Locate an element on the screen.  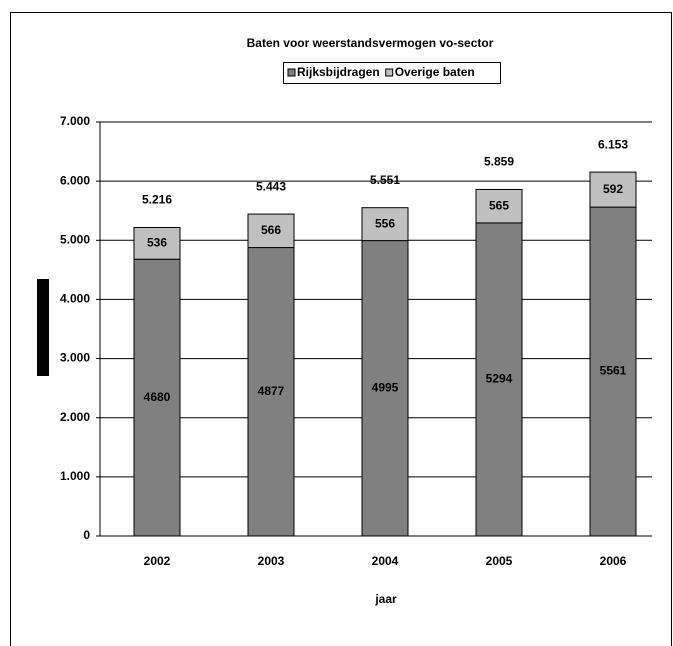
x-tick-label: 2002 is located at coordinates (157, 561).